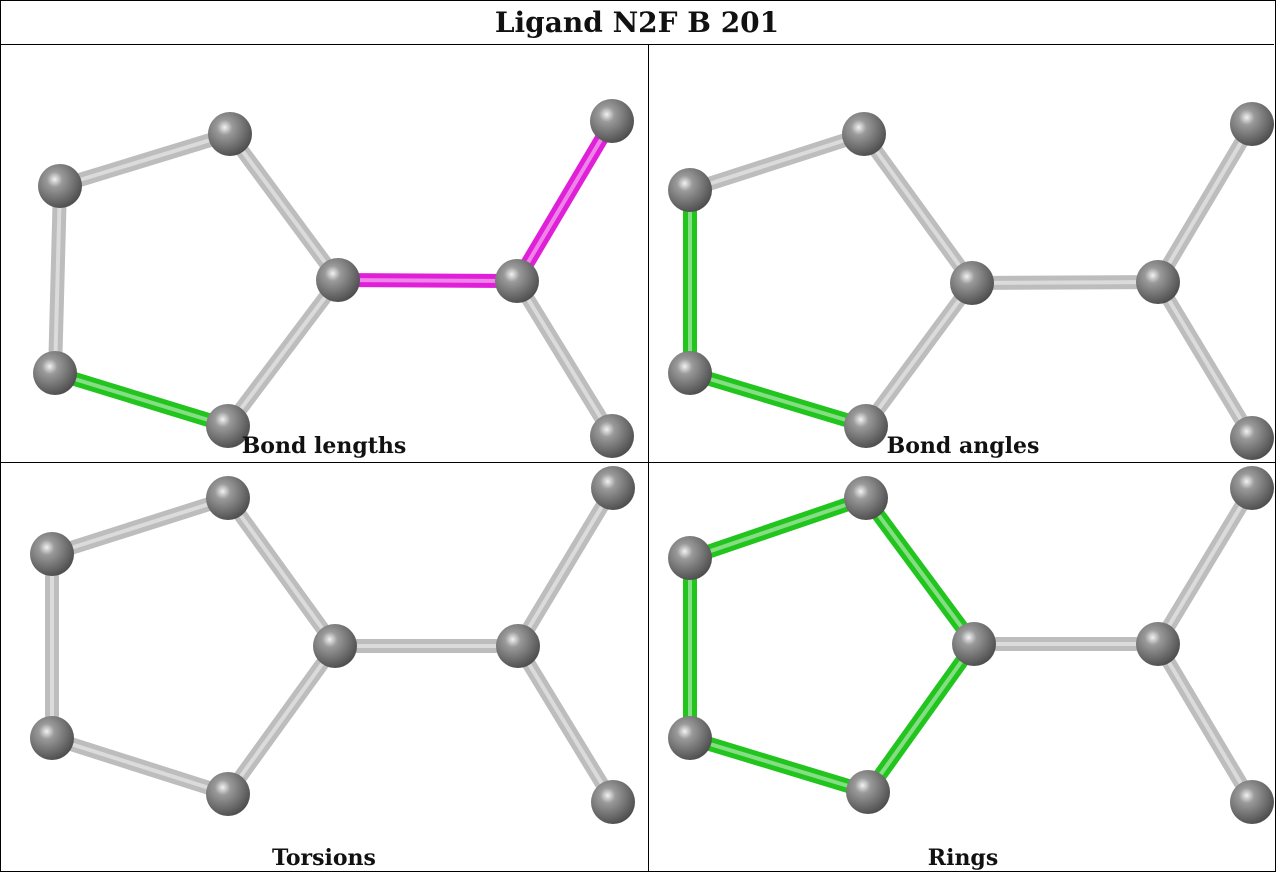 The width and height of the screenshot is (1276, 882). I want to click on caption-bond-lengths: Bond lengths, so click(324, 446).